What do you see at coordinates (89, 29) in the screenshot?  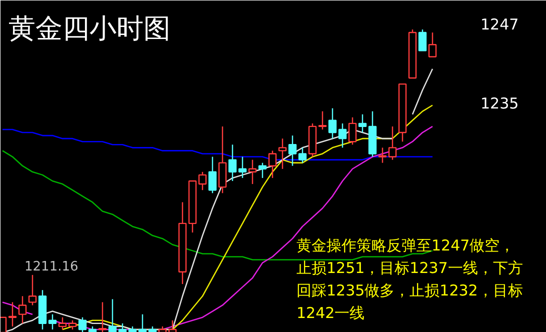 I see `chart-title: 黄金四小时图` at bounding box center [89, 29].